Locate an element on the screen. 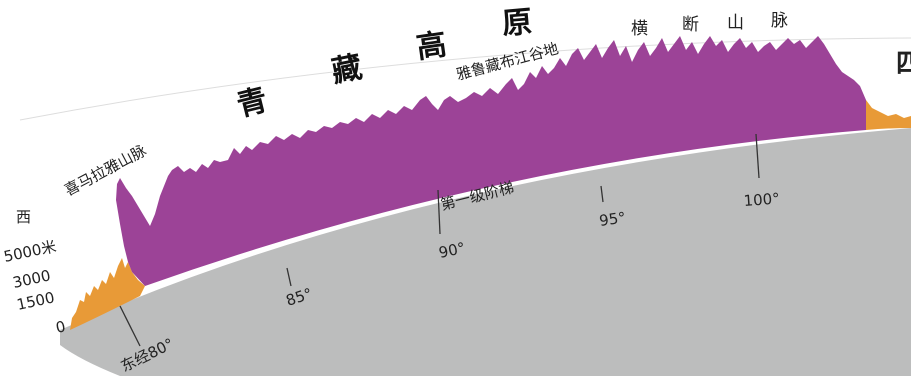 Image resolution: width=911 pixels, height=376 pixels. plateau-char-2: 藏 is located at coordinates (347, 70).